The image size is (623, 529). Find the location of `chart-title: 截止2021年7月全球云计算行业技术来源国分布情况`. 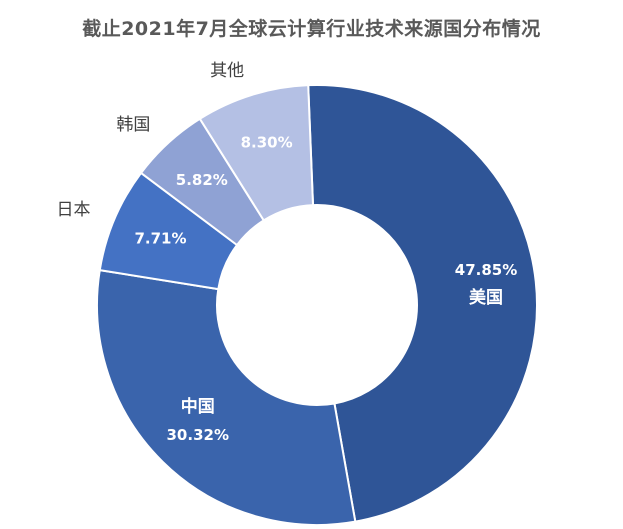

chart-title: 截止2021年7月全球云计算行业技术来源国分布情况 is located at coordinates (311, 29).